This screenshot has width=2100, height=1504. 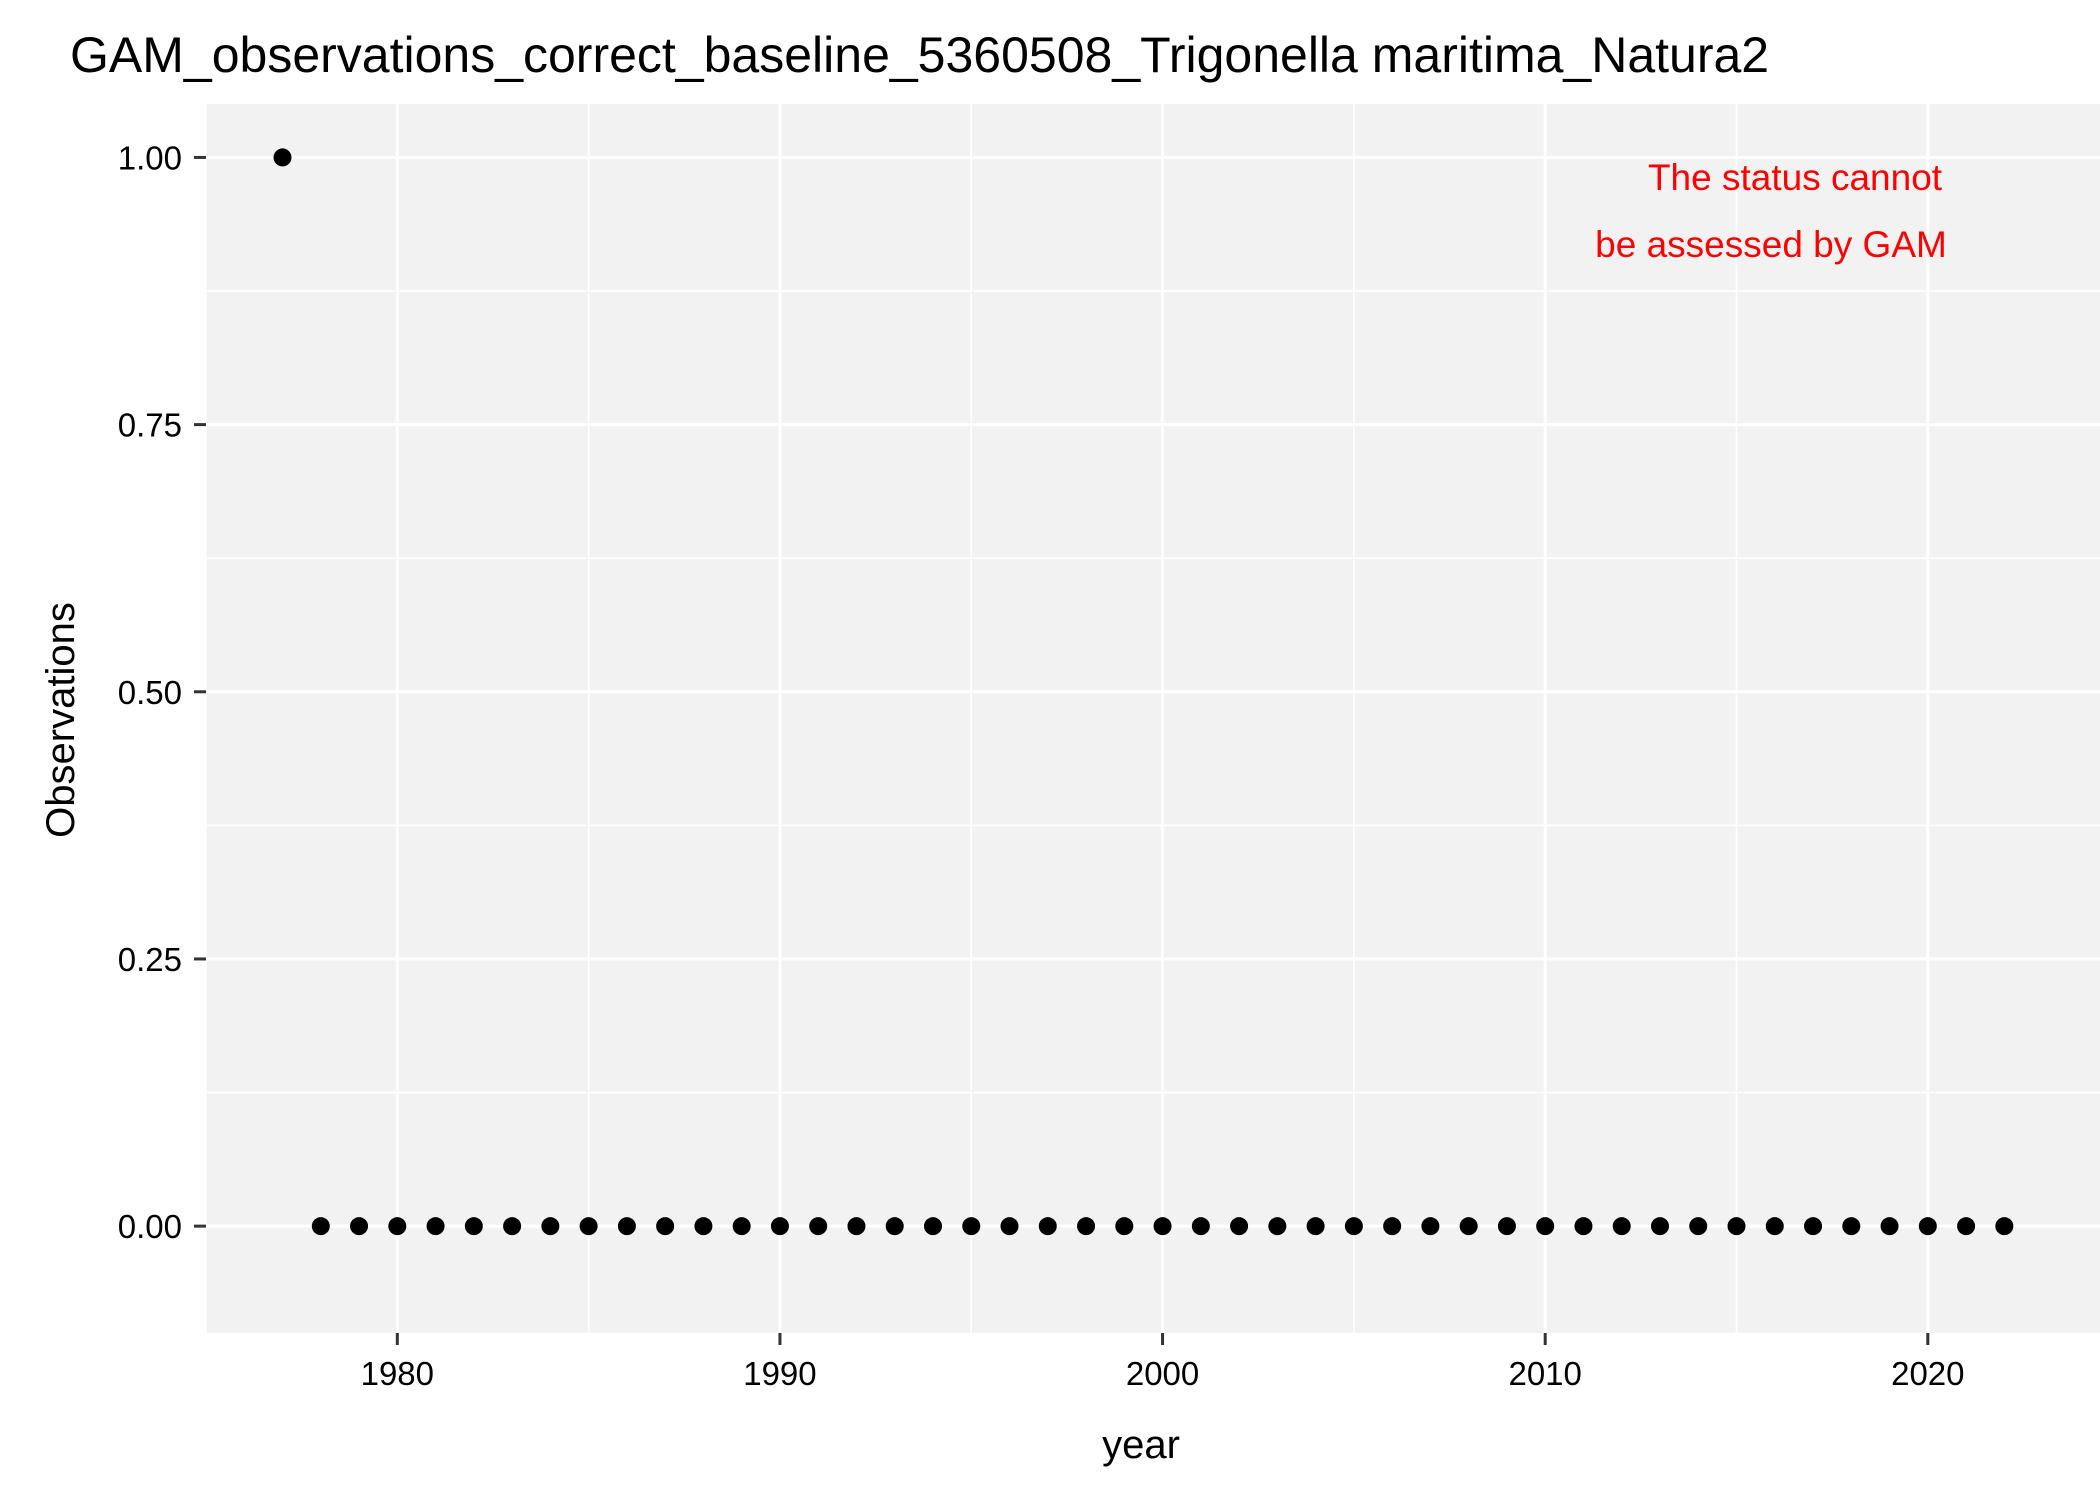 I want to click on y-tick-label: 0.00, so click(x=150, y=1226).